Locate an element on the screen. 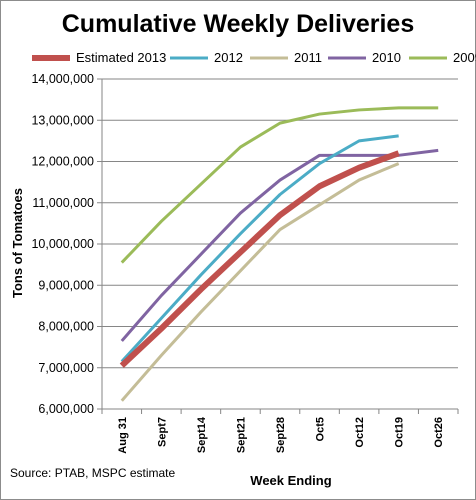 This screenshot has width=476, height=500. legend-label: 2011 is located at coordinates (308, 57).